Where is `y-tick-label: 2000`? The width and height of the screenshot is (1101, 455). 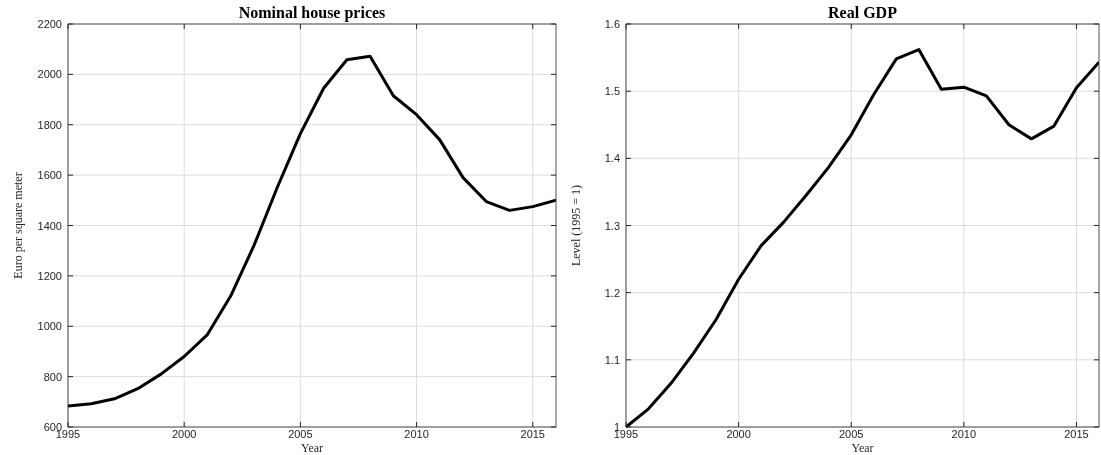 y-tick-label: 2000 is located at coordinates (49, 74).